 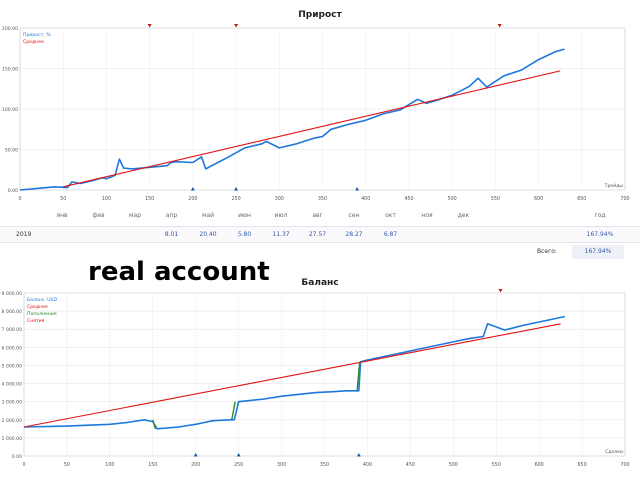 I want to click on y-tick-label: 150.00, so click(x=10, y=70).